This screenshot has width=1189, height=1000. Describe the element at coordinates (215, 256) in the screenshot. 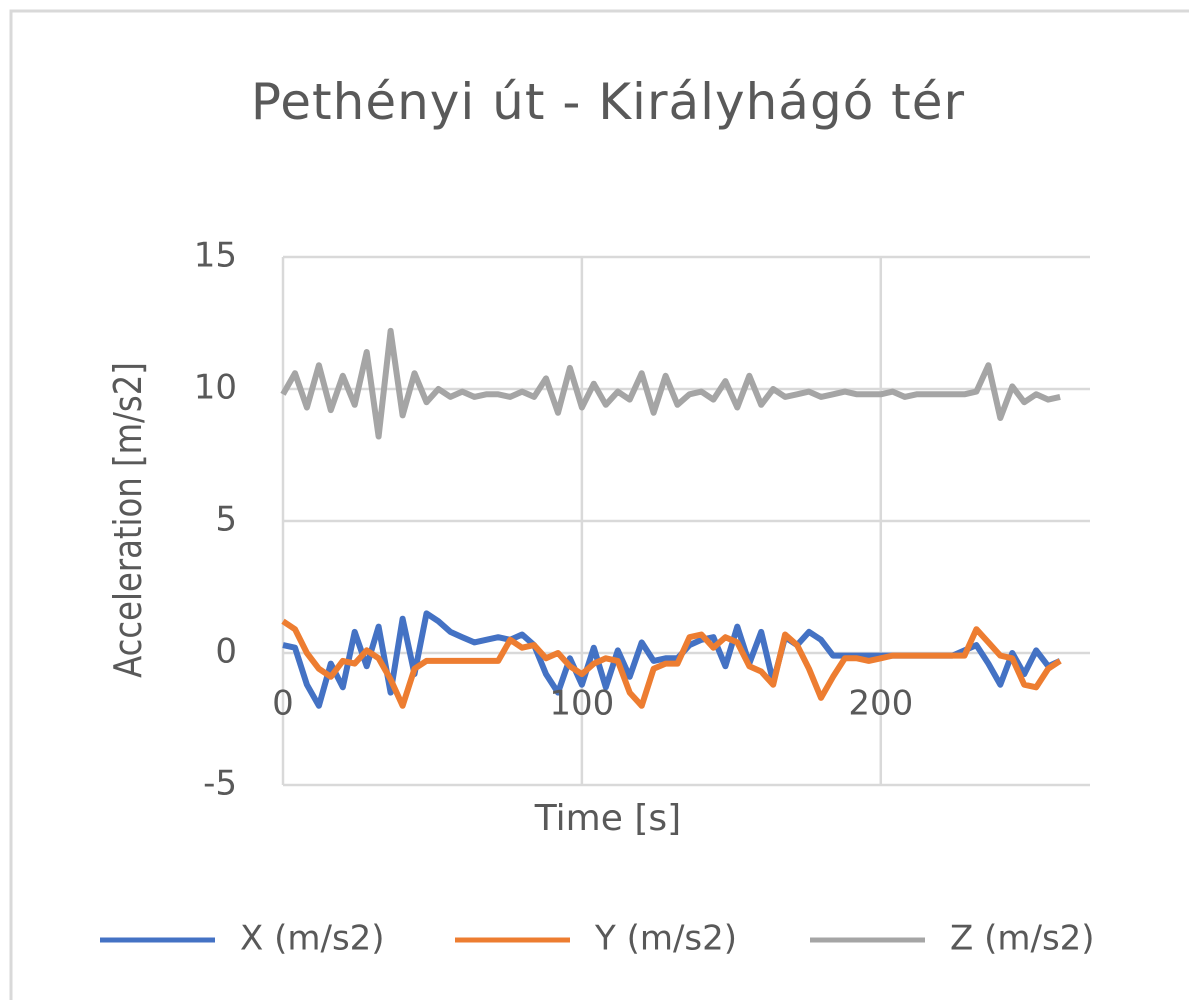

I see `y-tick-label: 15` at that location.